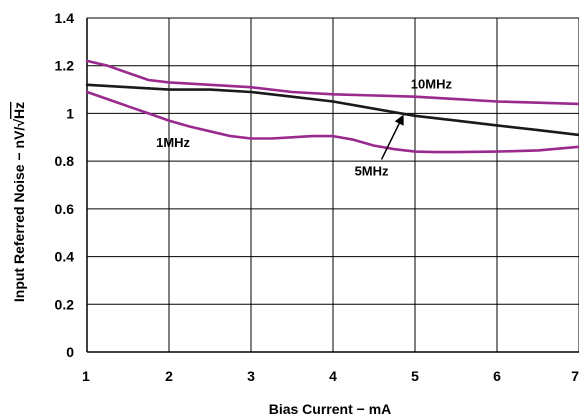 This screenshot has height=420, width=579. I want to click on x-tick-label: 5, so click(415, 376).